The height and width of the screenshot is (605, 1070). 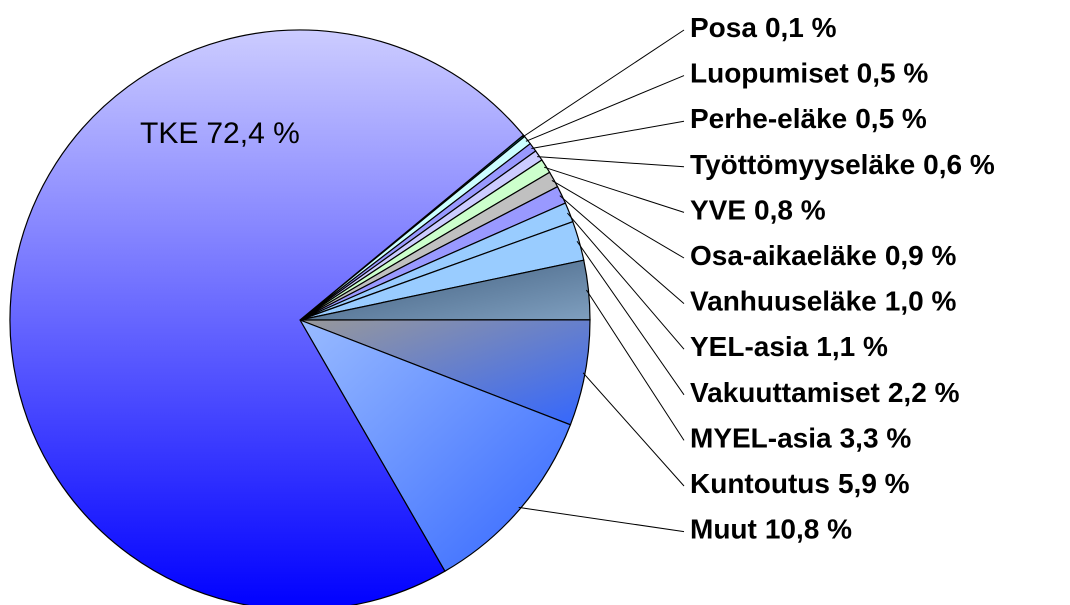 I want to click on category-label: Perhe-eläke, so click(x=768, y=119).